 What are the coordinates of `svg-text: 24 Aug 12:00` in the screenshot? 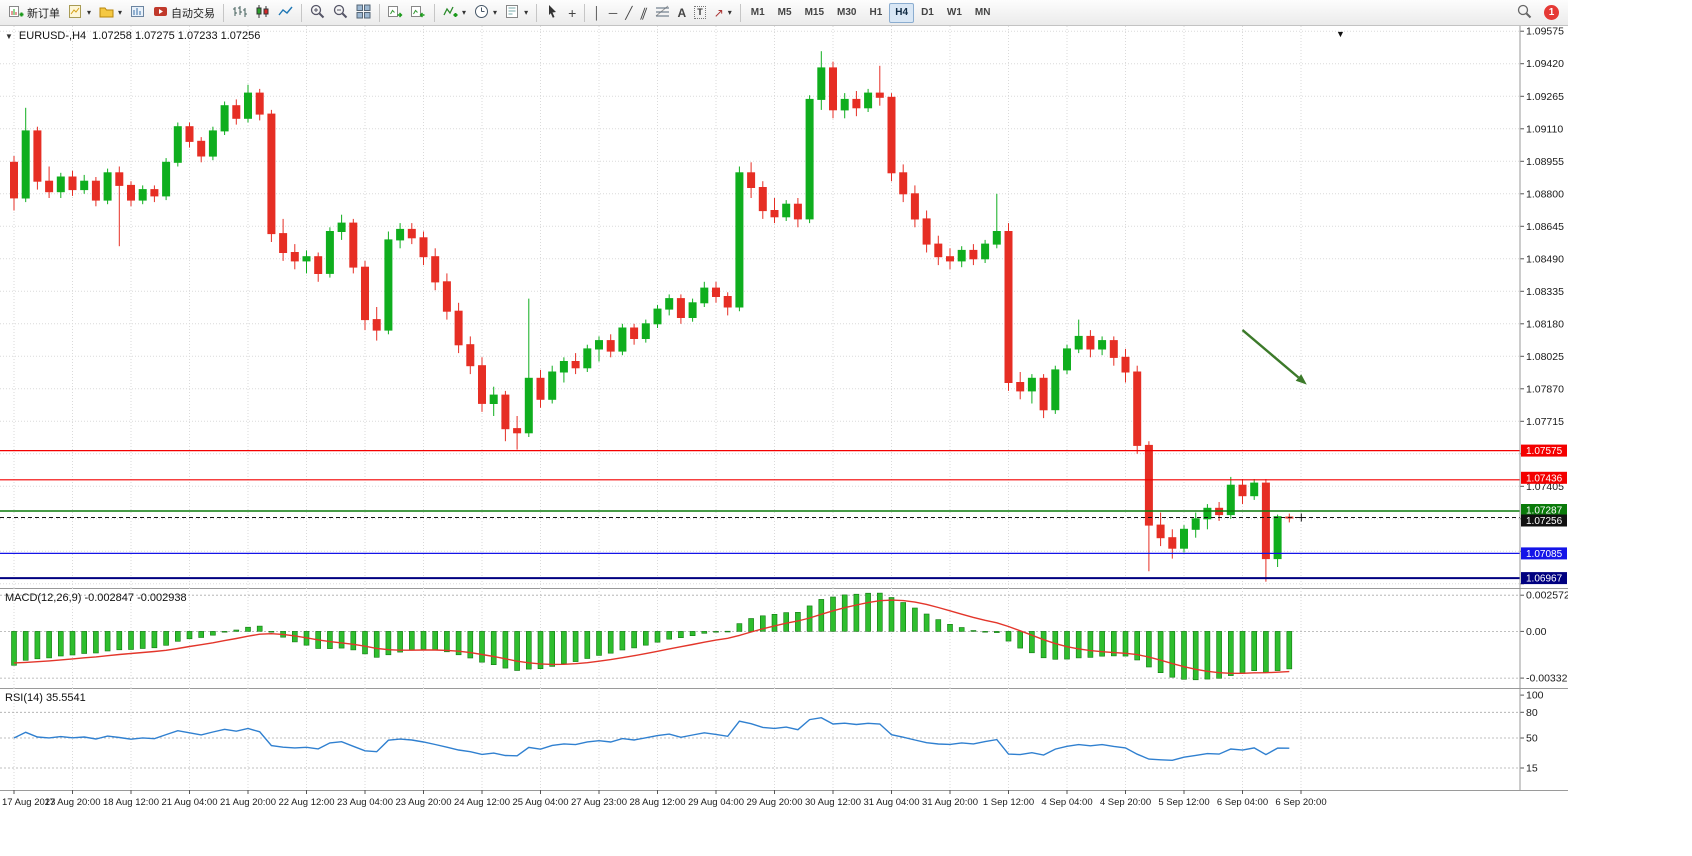 It's located at (482, 802).